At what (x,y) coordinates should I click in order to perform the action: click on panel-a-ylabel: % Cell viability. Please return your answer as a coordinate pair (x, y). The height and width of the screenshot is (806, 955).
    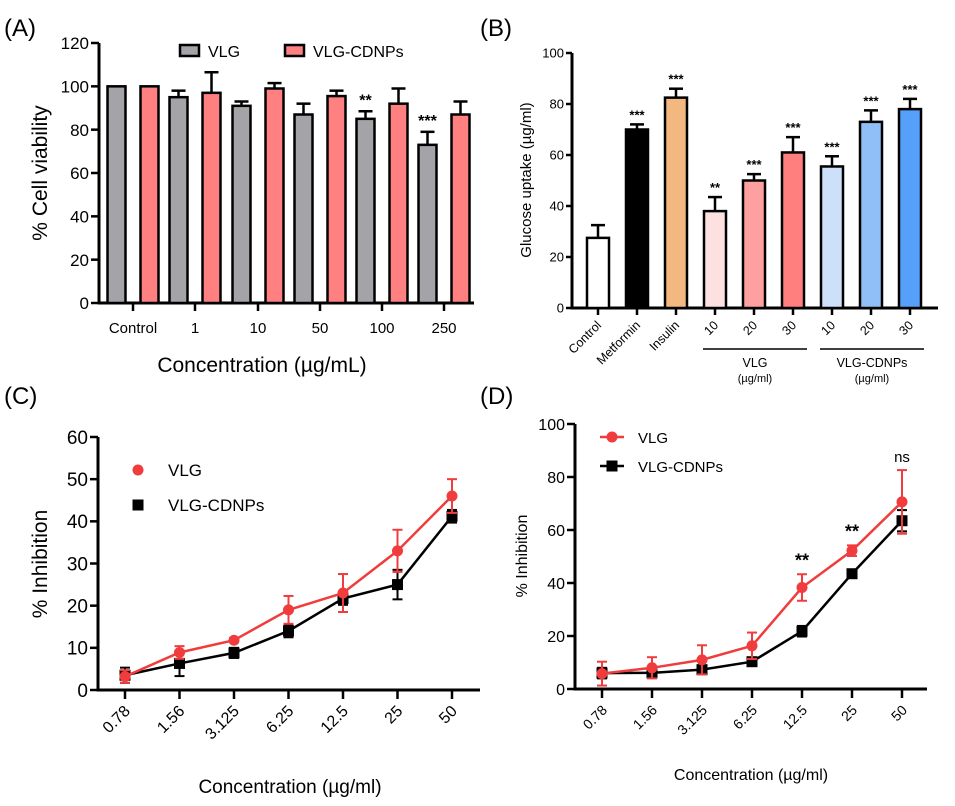
    Looking at the image, I should click on (40, 173).